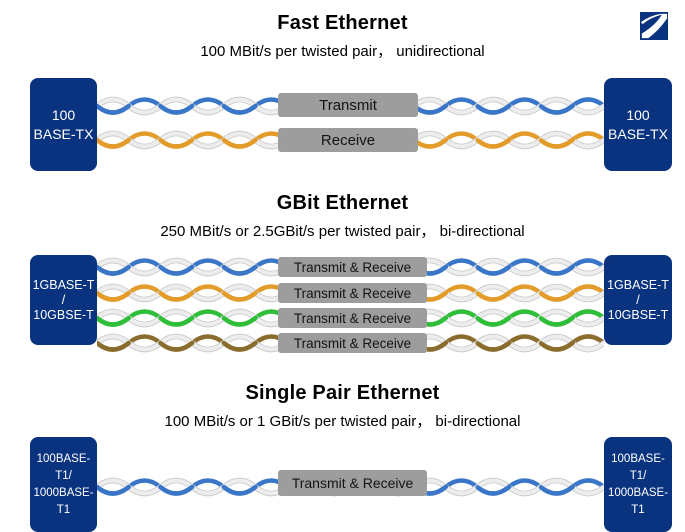 This screenshot has height=532, width=685. Describe the element at coordinates (342, 393) in the screenshot. I see `section-title: Single Pair Ethernet` at that location.